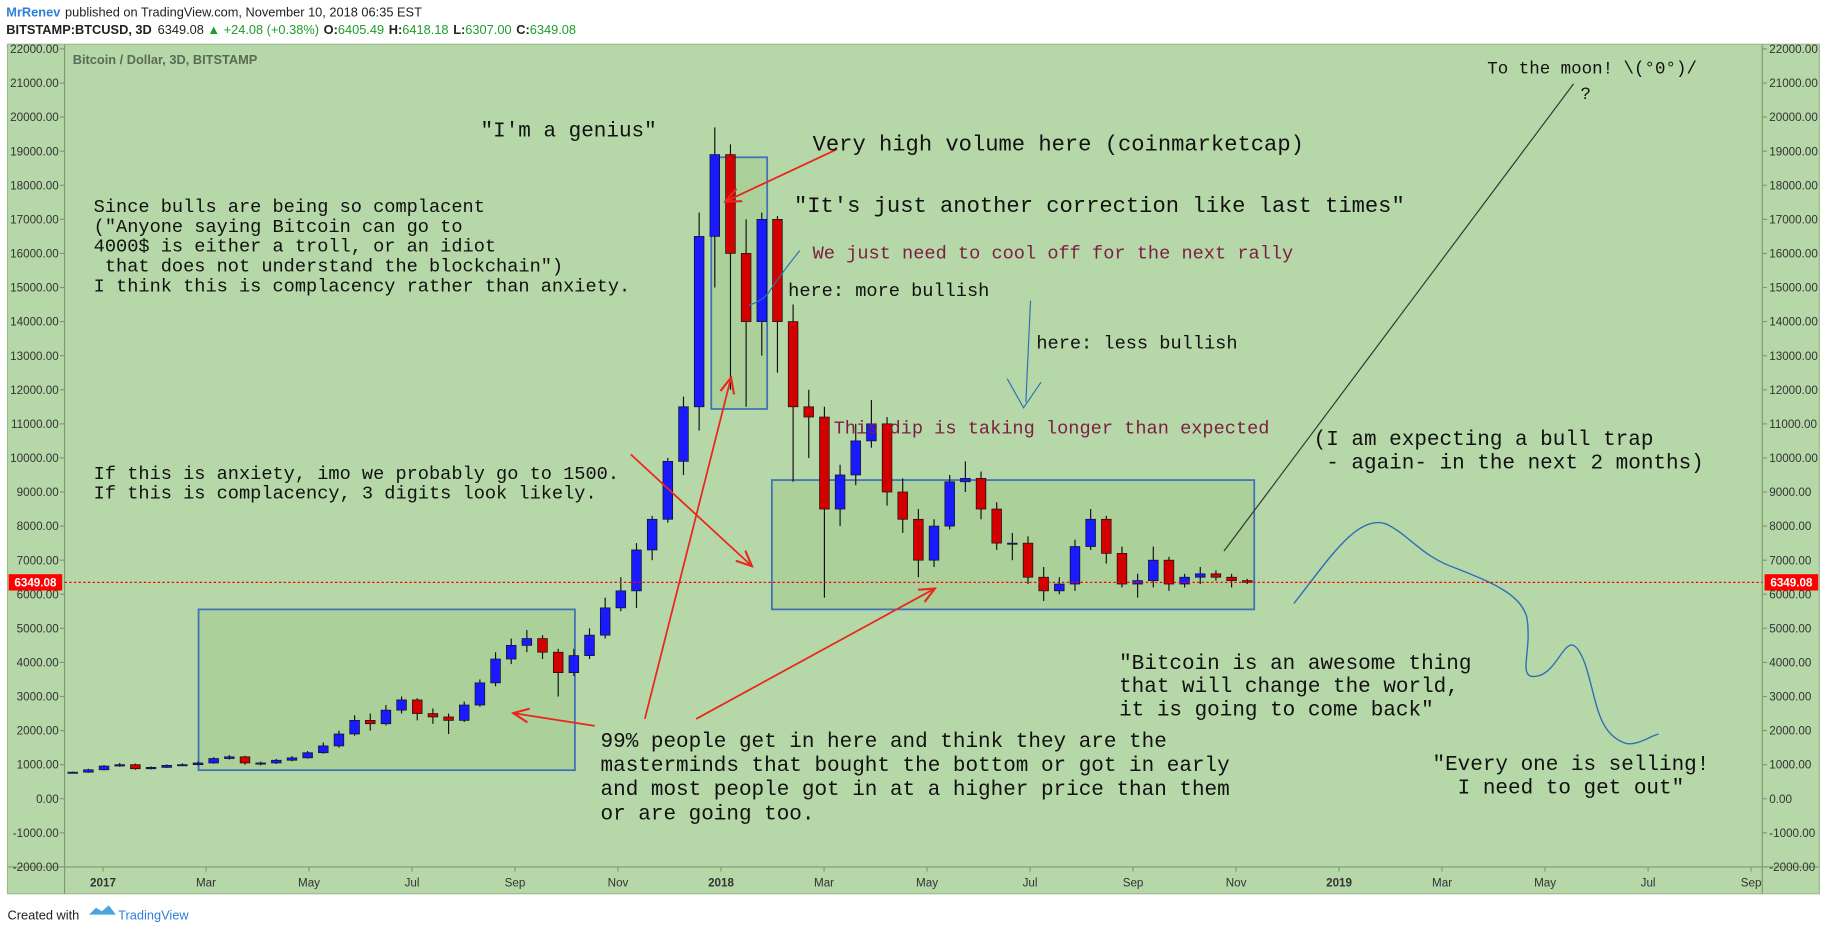 This screenshot has width=1828, height=931. I want to click on price-label-box, so click(35, 582).